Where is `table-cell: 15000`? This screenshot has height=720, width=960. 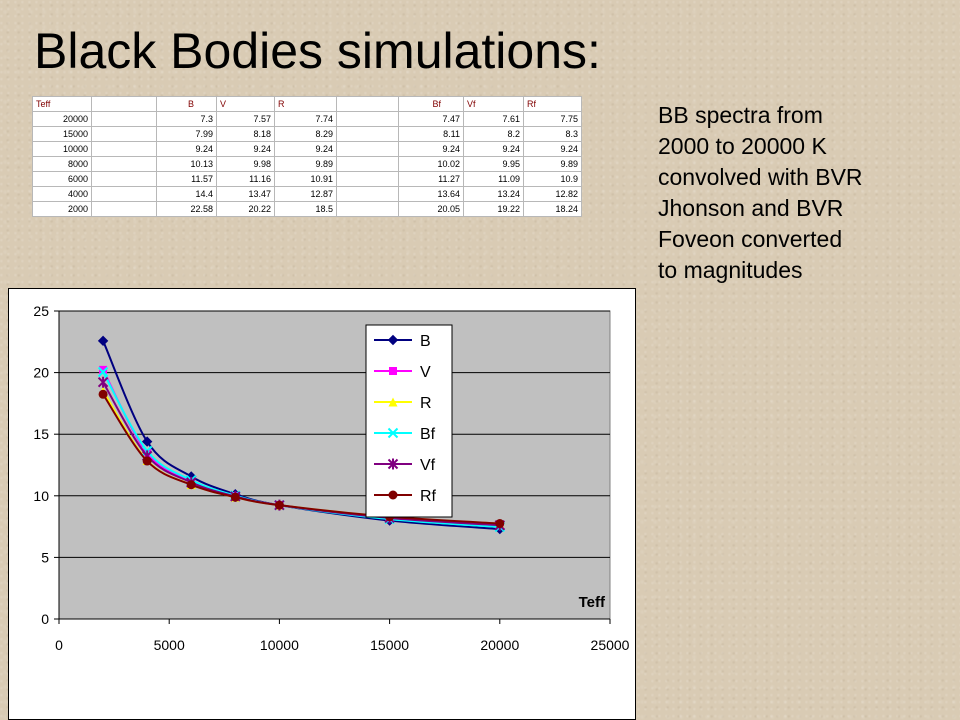
table-cell: 15000 is located at coordinates (62, 134).